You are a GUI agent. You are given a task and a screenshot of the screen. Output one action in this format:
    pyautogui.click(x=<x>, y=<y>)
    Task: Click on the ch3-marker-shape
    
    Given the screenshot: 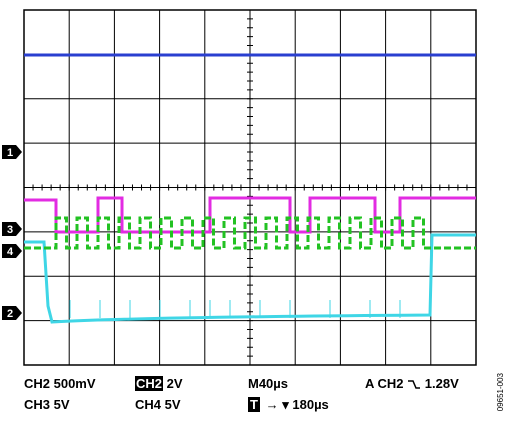 What is the action you would take?
    pyautogui.click(x=12, y=229)
    